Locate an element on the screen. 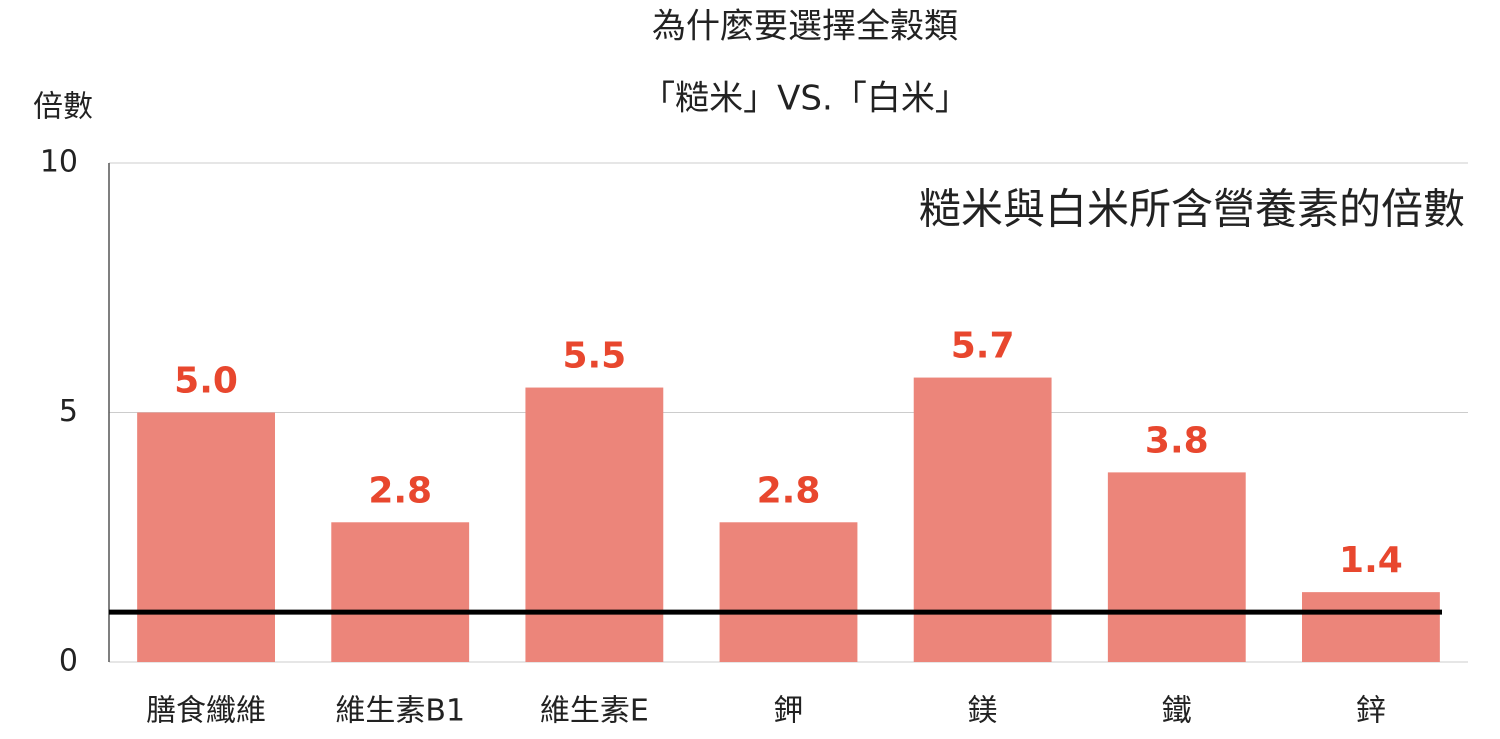  annotation: 糙米與白米所含營養素的倍數 is located at coordinates (1192, 209).